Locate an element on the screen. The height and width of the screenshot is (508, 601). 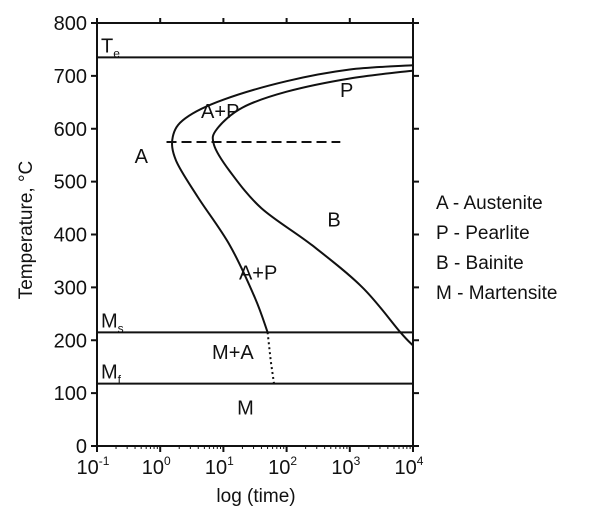
y-tick-label: 600 is located at coordinates (70, 130).